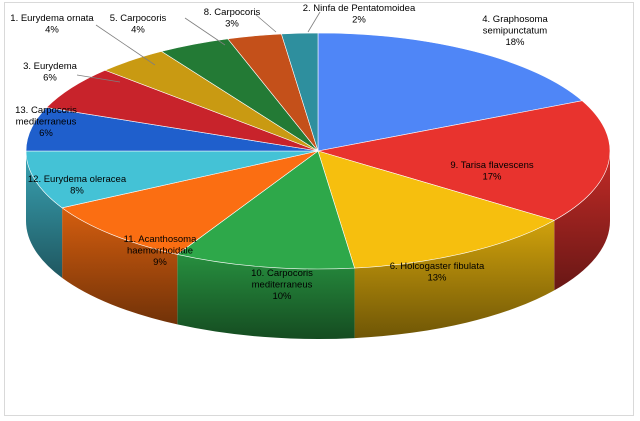  What do you see at coordinates (359, 20) in the screenshot?
I see `slice-percent: 2%` at bounding box center [359, 20].